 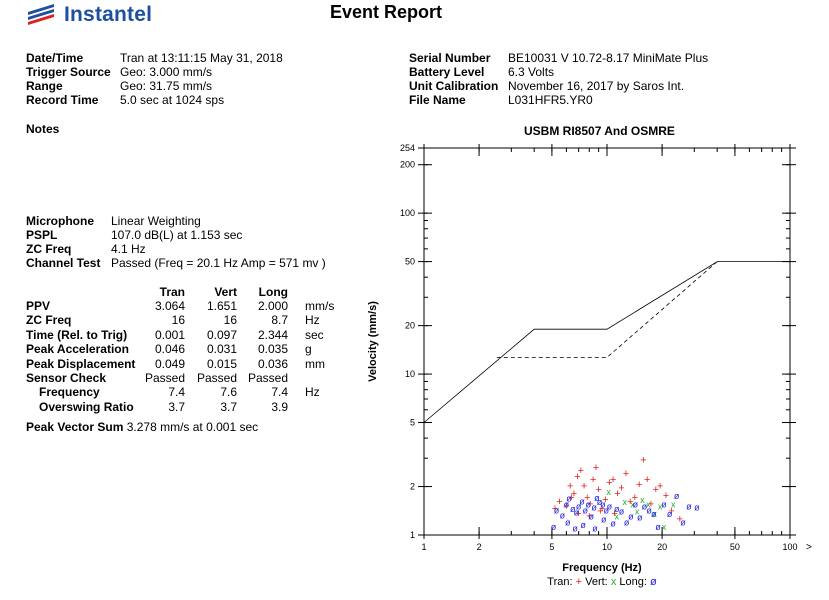 I want to click on x-tick-label: 5, so click(x=551, y=547).